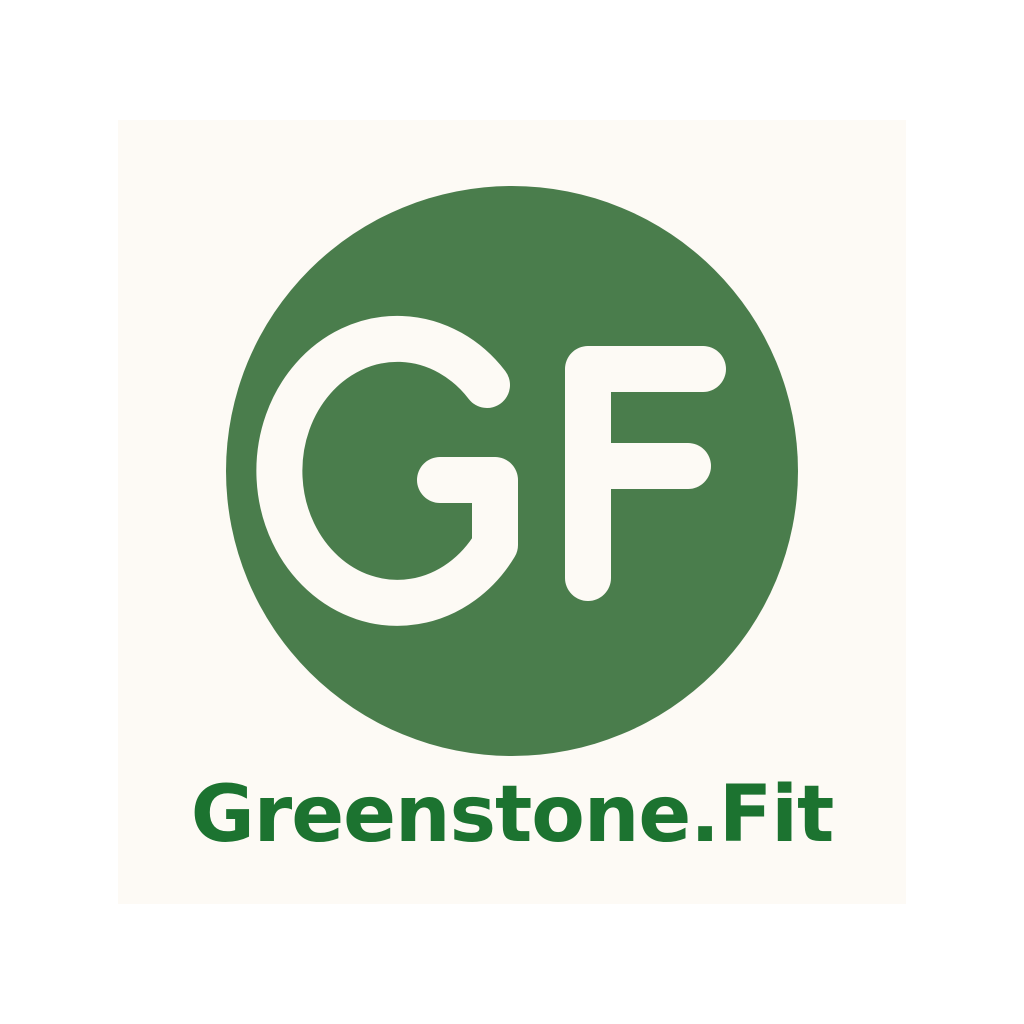 Image resolution: width=1024 pixels, height=1024 pixels. What do you see at coordinates (512, 815) in the screenshot?
I see `brand-wordmark: Greenstone.Fit` at bounding box center [512, 815].